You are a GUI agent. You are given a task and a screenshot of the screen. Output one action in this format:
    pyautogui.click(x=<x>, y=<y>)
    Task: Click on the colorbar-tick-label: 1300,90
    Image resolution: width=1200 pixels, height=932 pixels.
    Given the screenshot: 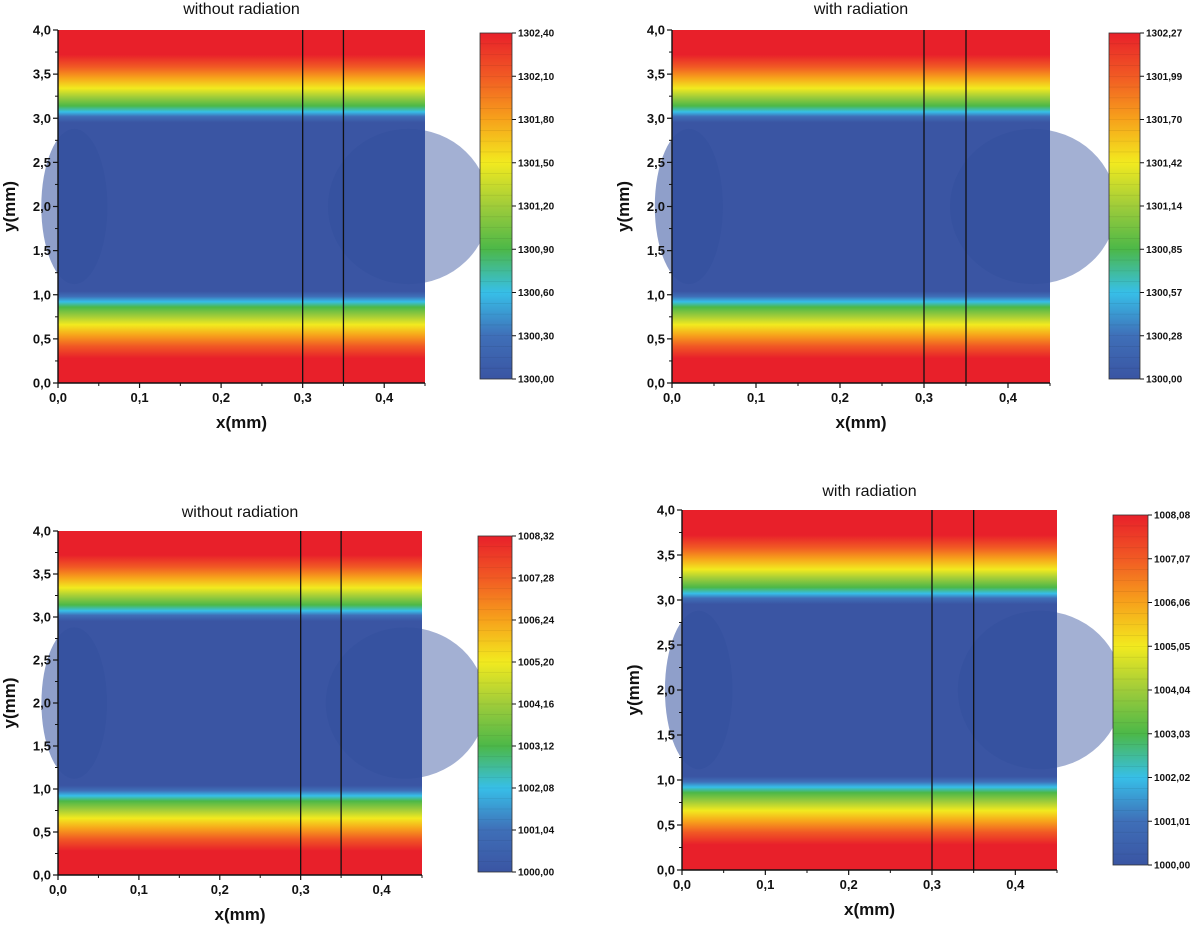 What is the action you would take?
    pyautogui.click(x=536, y=250)
    